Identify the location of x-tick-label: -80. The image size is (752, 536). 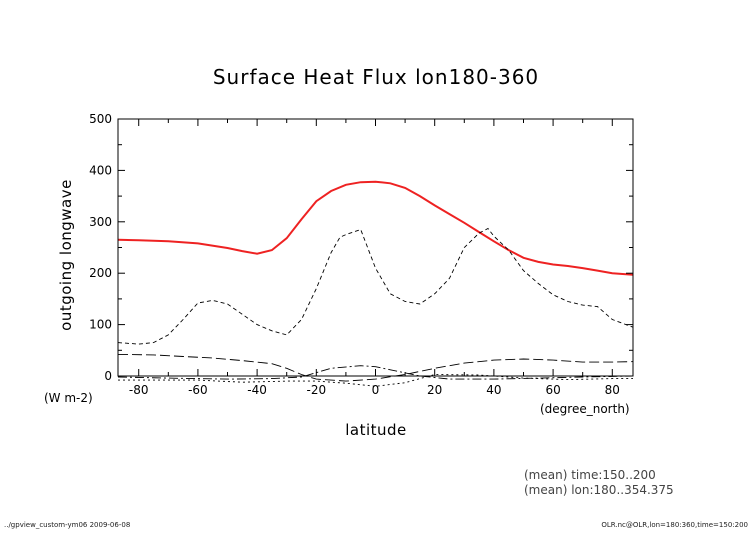
(139, 390).